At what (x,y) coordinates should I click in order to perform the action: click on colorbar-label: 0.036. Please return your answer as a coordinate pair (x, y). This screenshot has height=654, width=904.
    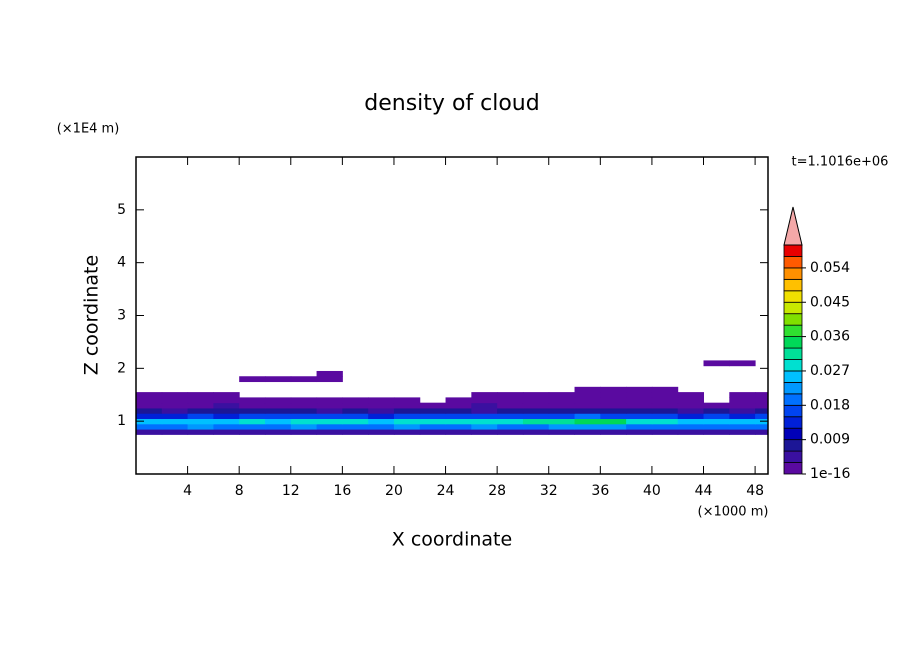
    Looking at the image, I should click on (830, 337).